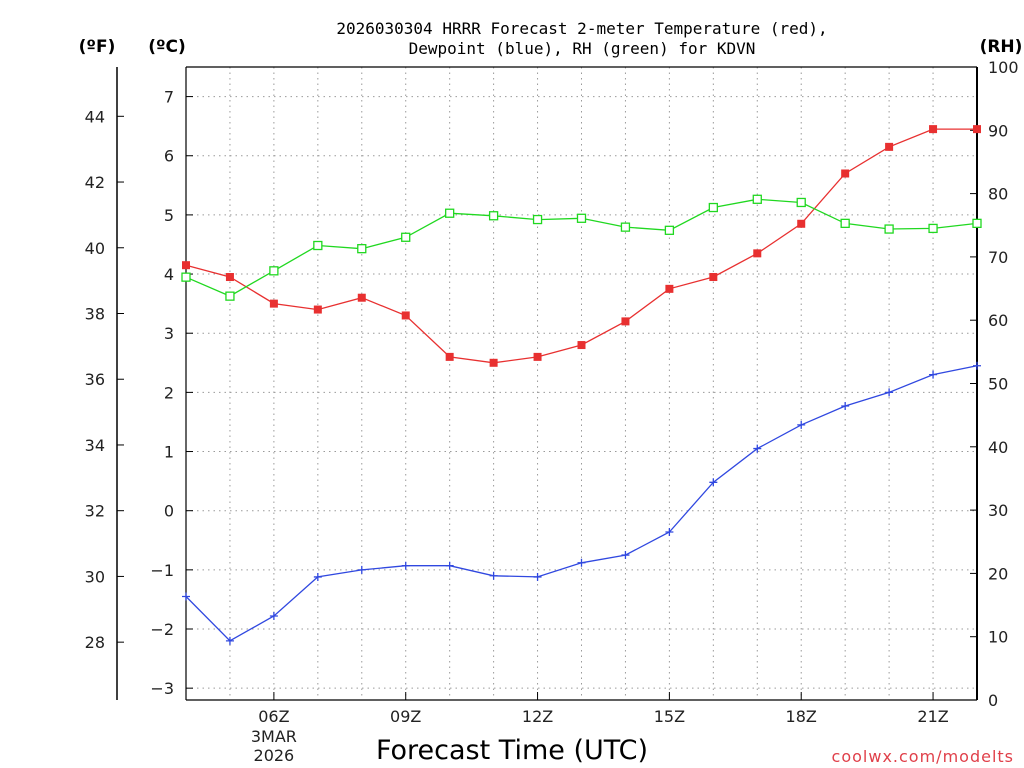 The width and height of the screenshot is (1024, 768). Describe the element at coordinates (169, 392) in the screenshot. I see `celsius-tick-label: 2` at that location.